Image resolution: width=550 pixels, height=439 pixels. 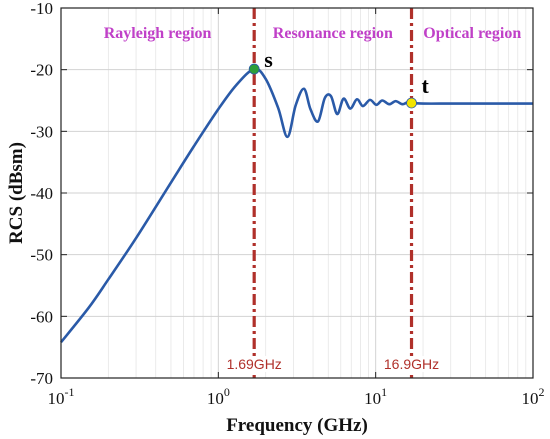 I want to click on x-axis-title: Frequency (GHz), so click(x=297, y=425).